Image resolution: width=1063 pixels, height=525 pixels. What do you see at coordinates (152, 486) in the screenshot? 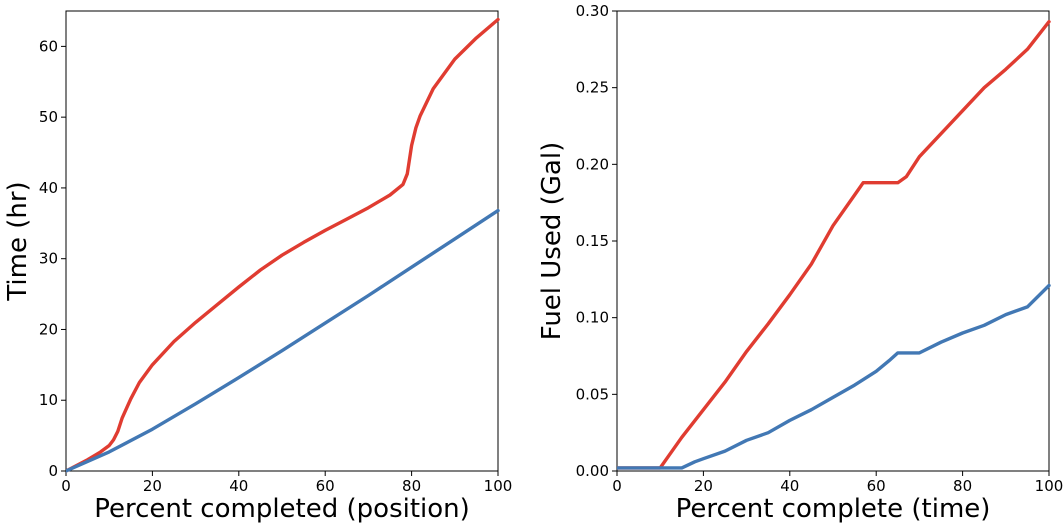
I see `time-x-tick-label: 20` at bounding box center [152, 486].